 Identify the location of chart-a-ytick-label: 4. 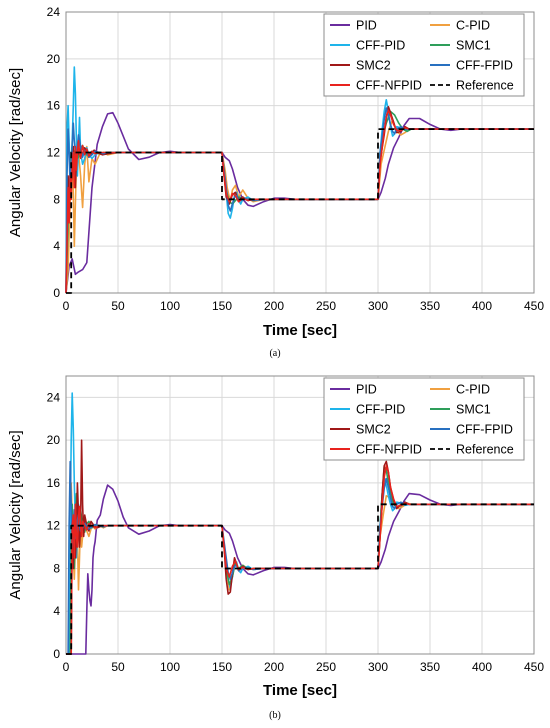
(56, 246).